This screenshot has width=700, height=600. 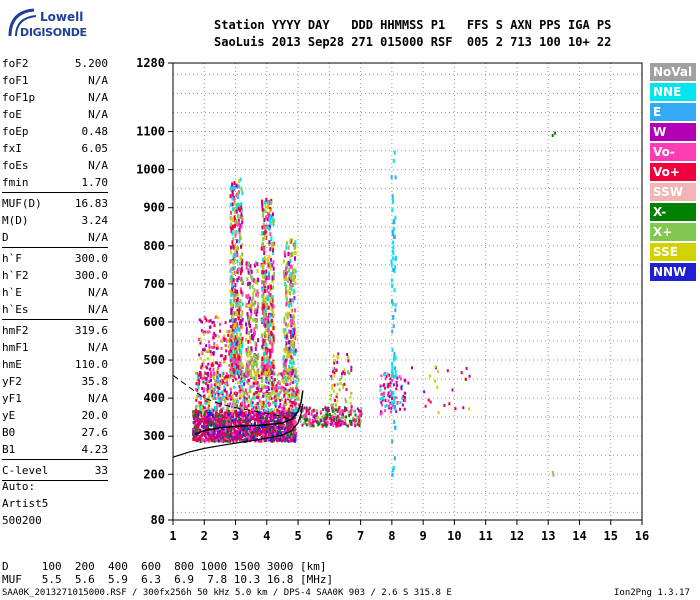 What do you see at coordinates (91, 203) in the screenshot?
I see `param-value: 16.83` at bounding box center [91, 203].